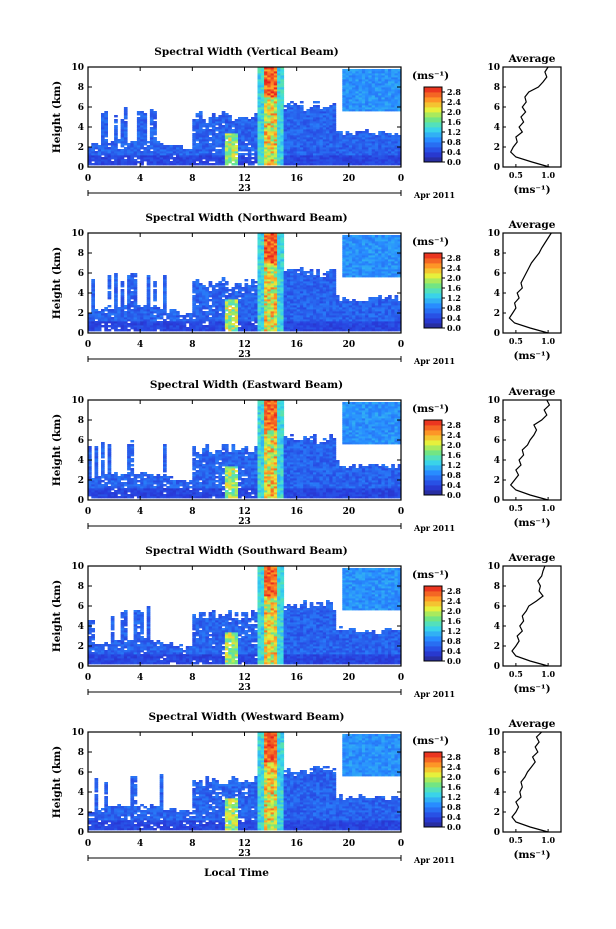 The height and width of the screenshot is (929, 616). Describe the element at coordinates (349, 179) in the screenshot. I see `x-tick-label: 20` at that location.